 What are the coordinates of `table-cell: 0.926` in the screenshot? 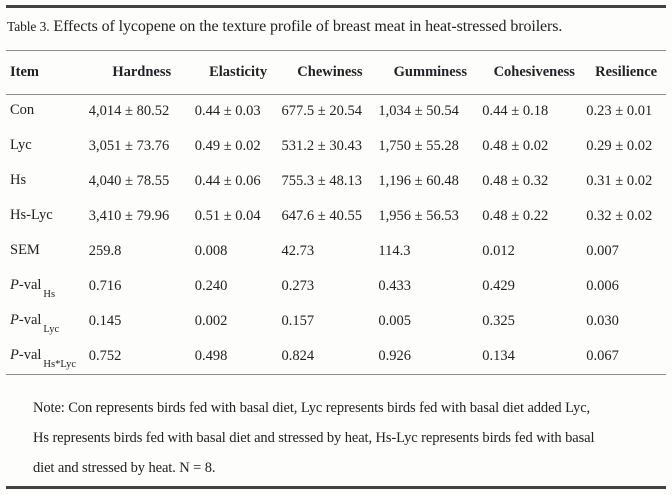 It's located at (394, 355).